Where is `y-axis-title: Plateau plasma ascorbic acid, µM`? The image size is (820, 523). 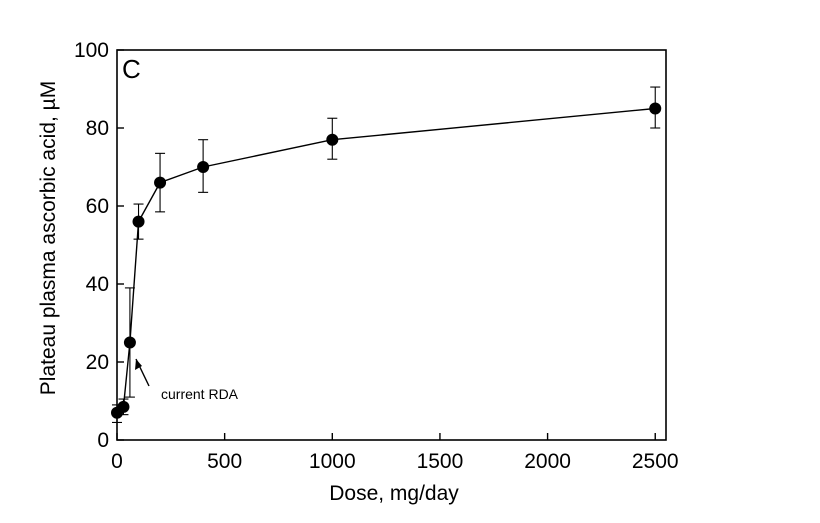
y-axis-title: Plateau plasma ascorbic acid, µM is located at coordinates (48, 238).